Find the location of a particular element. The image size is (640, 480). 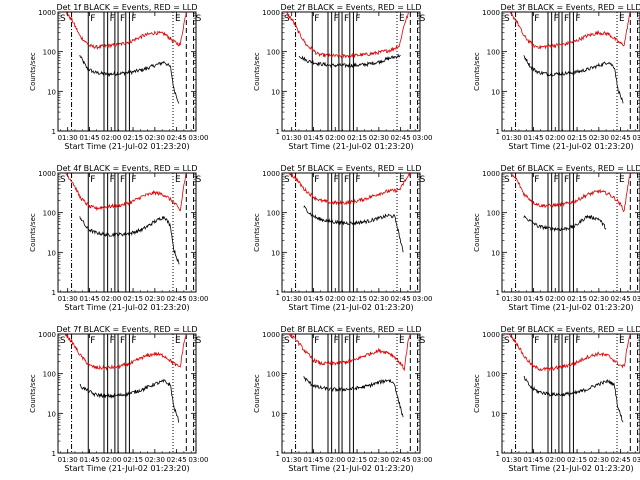

panel-title: Det 9f BLACK = Events, RED = LLD is located at coordinates (570, 329).